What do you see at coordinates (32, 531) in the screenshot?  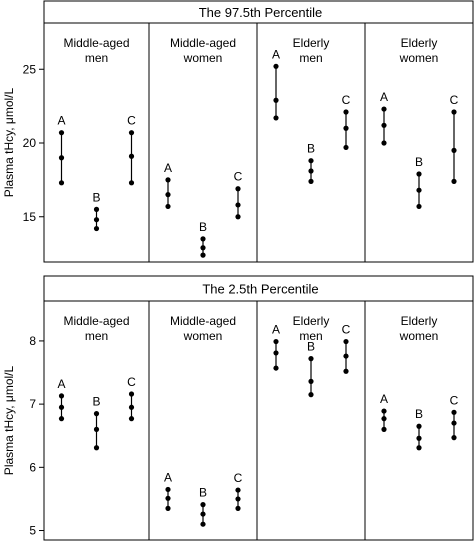 I see `y-tick-label: 5` at bounding box center [32, 531].